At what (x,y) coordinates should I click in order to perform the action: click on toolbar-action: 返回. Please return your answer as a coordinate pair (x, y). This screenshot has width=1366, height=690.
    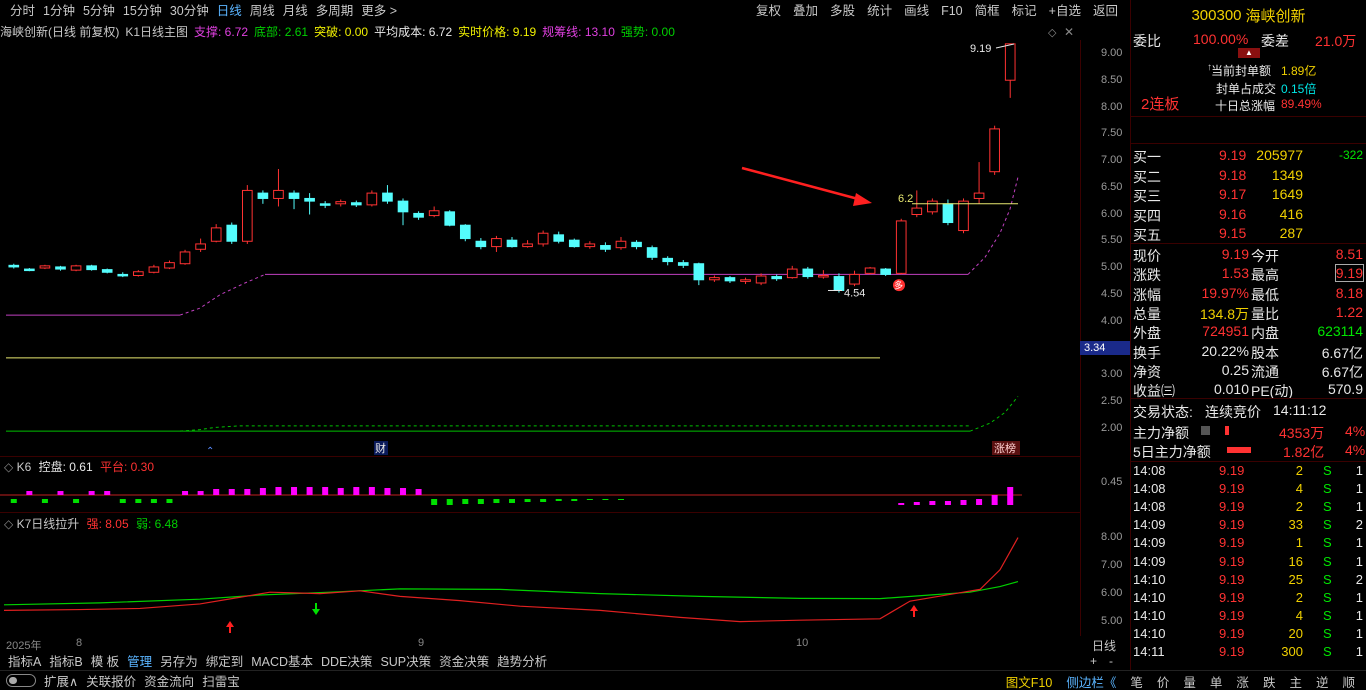
    Looking at the image, I should click on (1105, 11).